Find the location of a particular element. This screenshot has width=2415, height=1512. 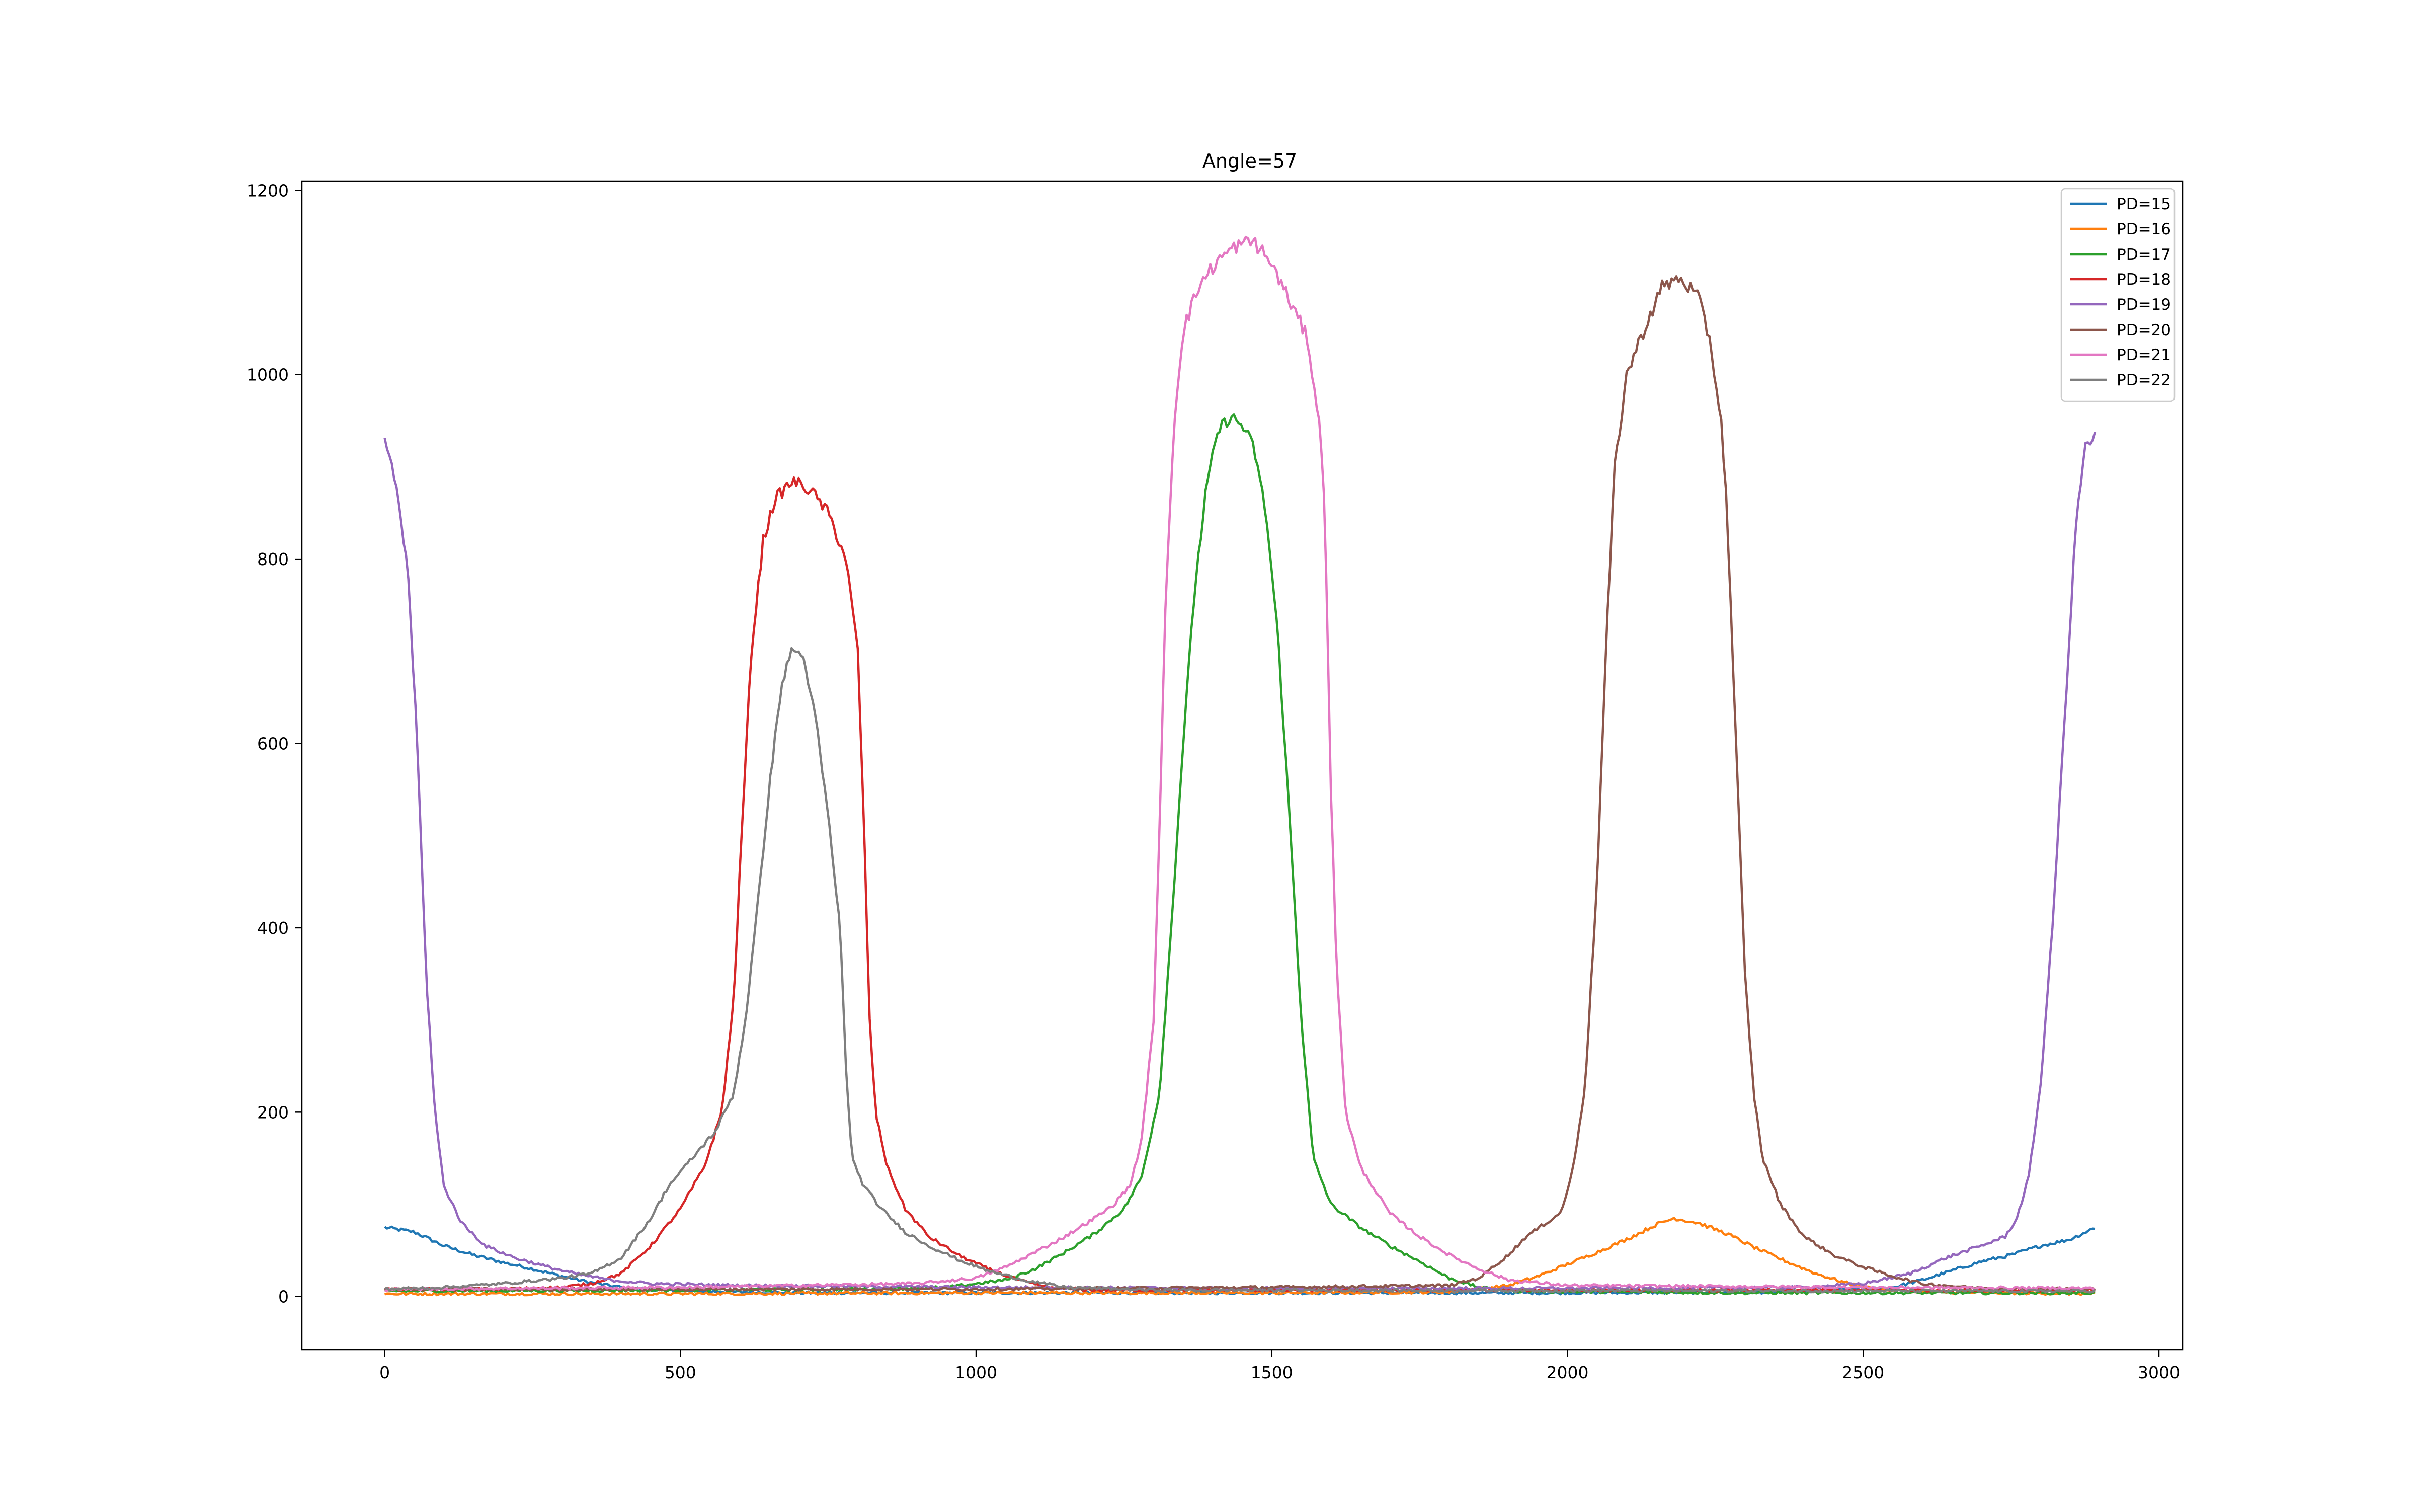

legend-label-pd-19: PD=19 is located at coordinates (2144, 305).